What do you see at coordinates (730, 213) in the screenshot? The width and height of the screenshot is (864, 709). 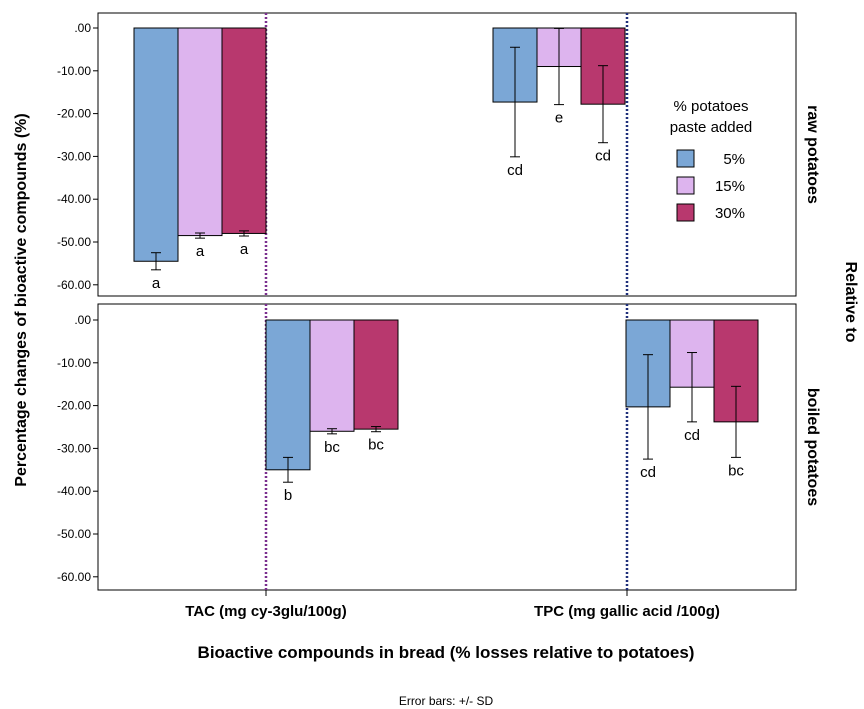 I see `legend-label: 30%` at bounding box center [730, 213].